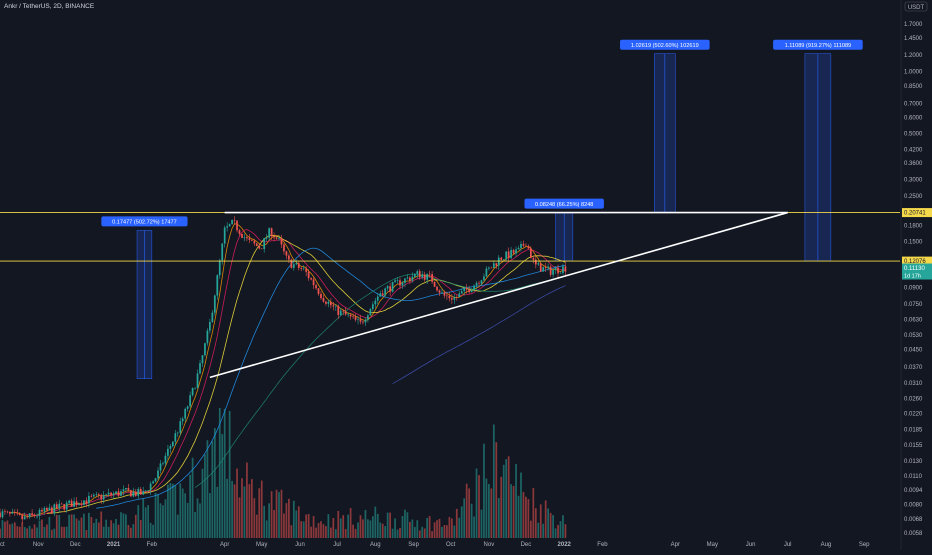 The height and width of the screenshot is (555, 932). Describe the element at coordinates (913, 180) in the screenshot. I see `y-tick-label: 0.3000` at that location.